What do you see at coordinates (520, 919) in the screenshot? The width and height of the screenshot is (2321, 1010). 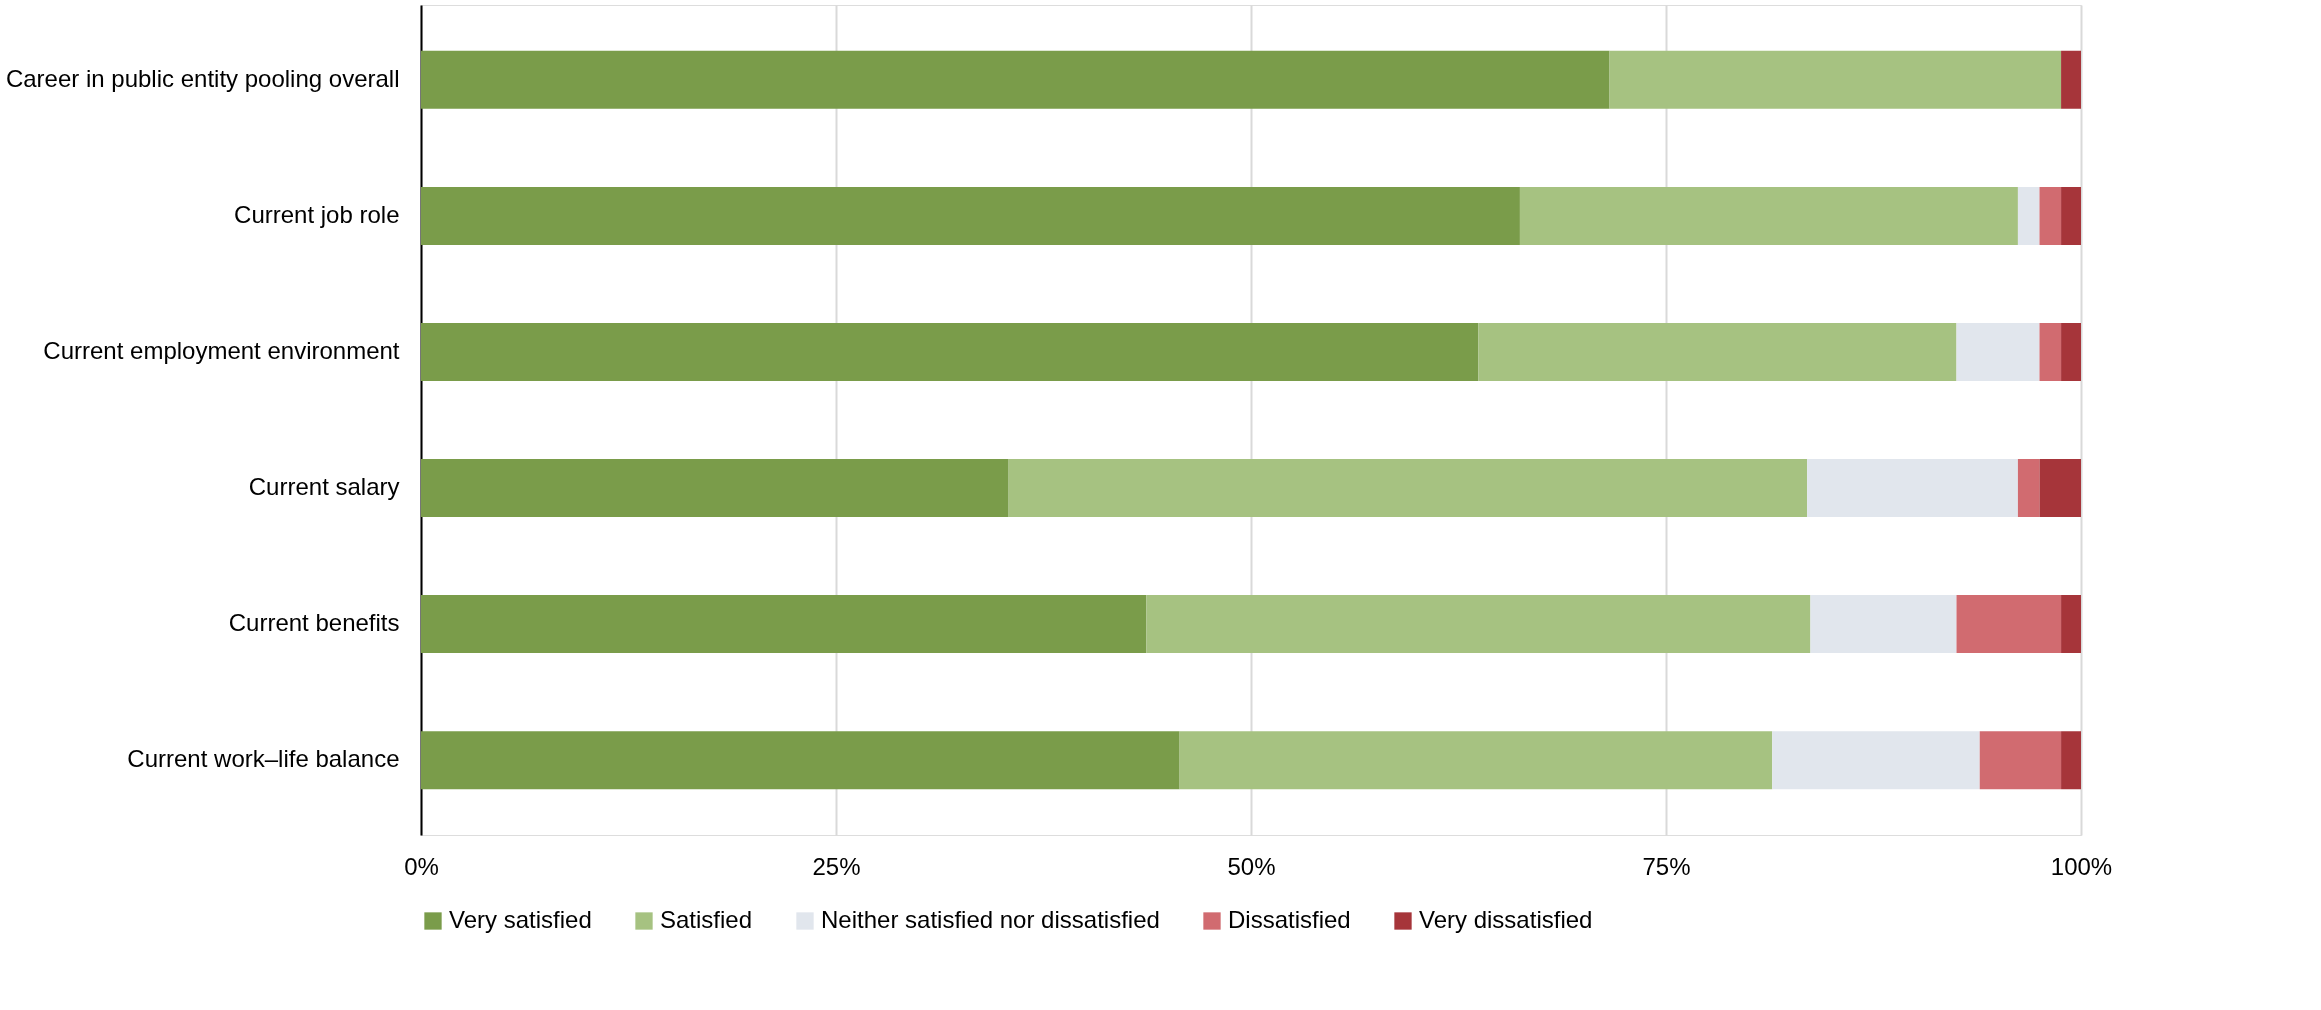 I see `legend-label: Very satisfied` at bounding box center [520, 919].